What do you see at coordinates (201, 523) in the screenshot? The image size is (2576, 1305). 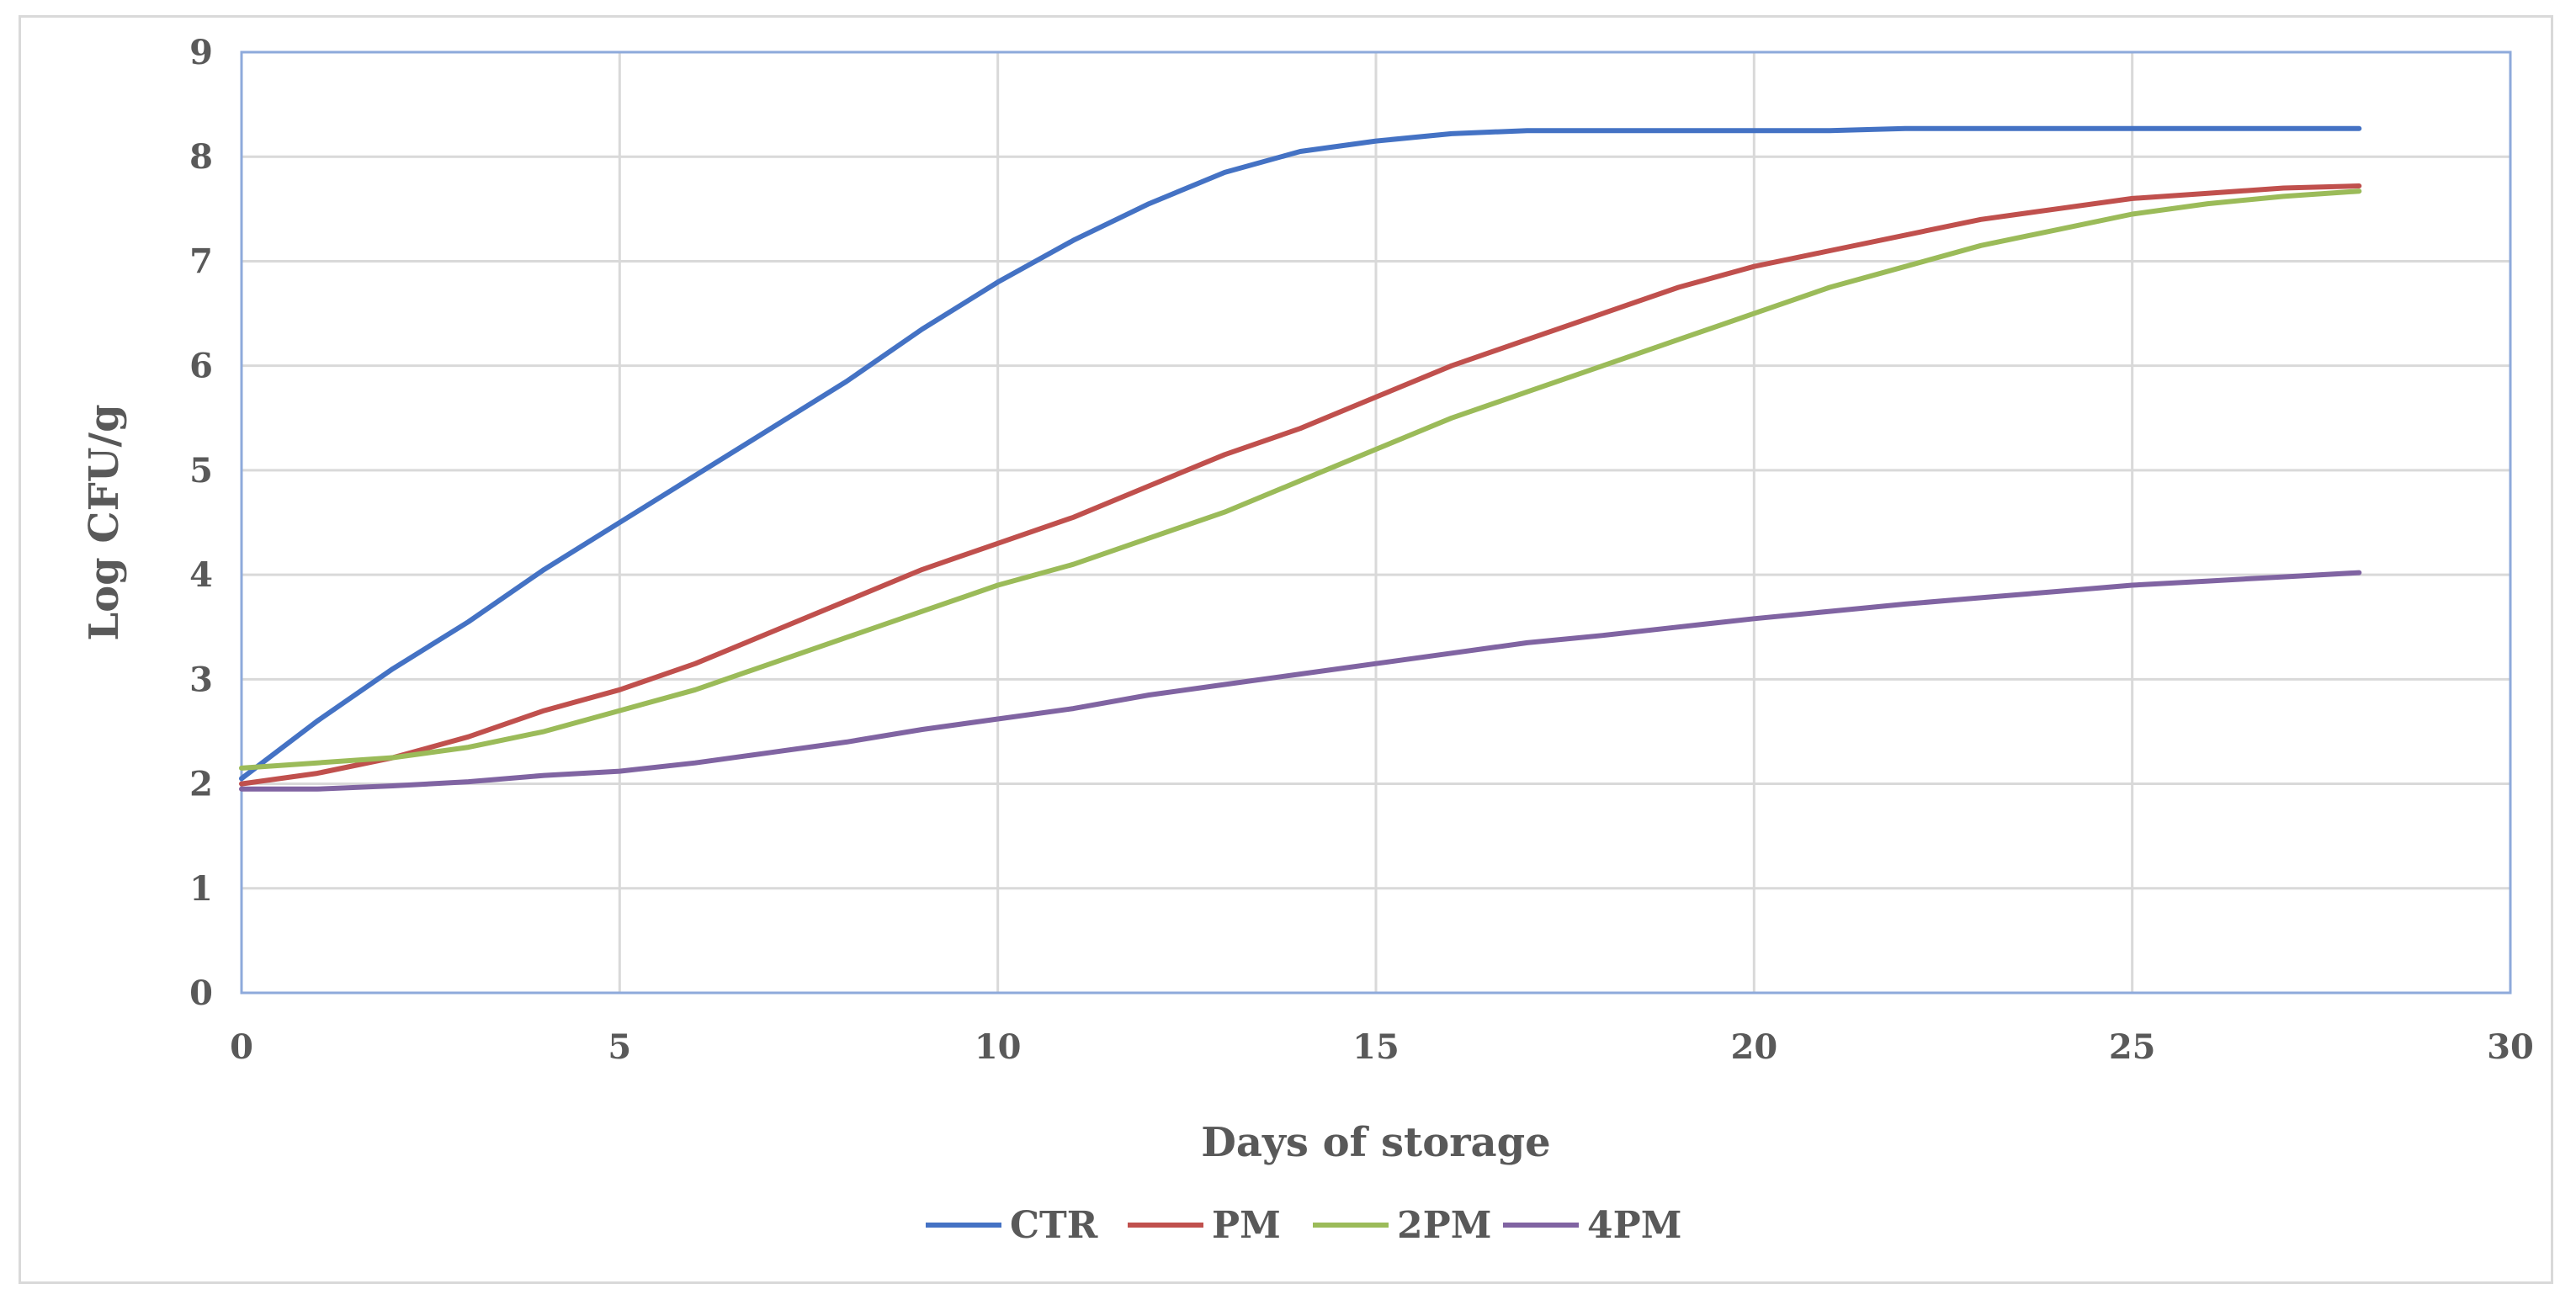 I see `y-tick-labels: 0 1 2 3 4 5 6 7 8 9` at bounding box center [201, 523].